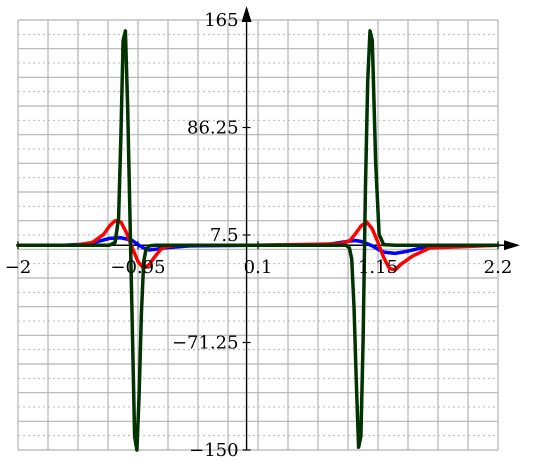  What do you see at coordinates (224, 235) in the screenshot?
I see `y-tick-label: 7.5` at bounding box center [224, 235].